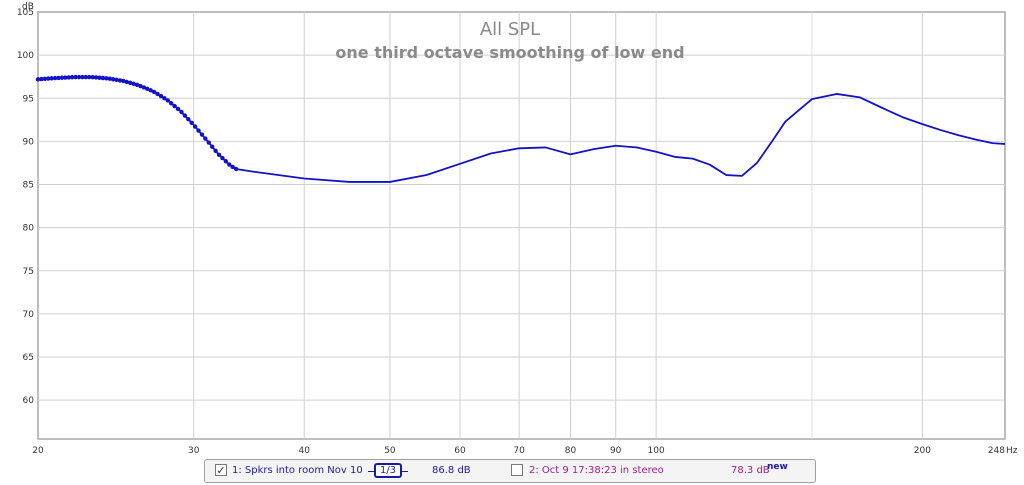  What do you see at coordinates (596, 470) in the screenshot?
I see `series2-label: 2: Oct 9 17:38:23 in stereo` at bounding box center [596, 470].